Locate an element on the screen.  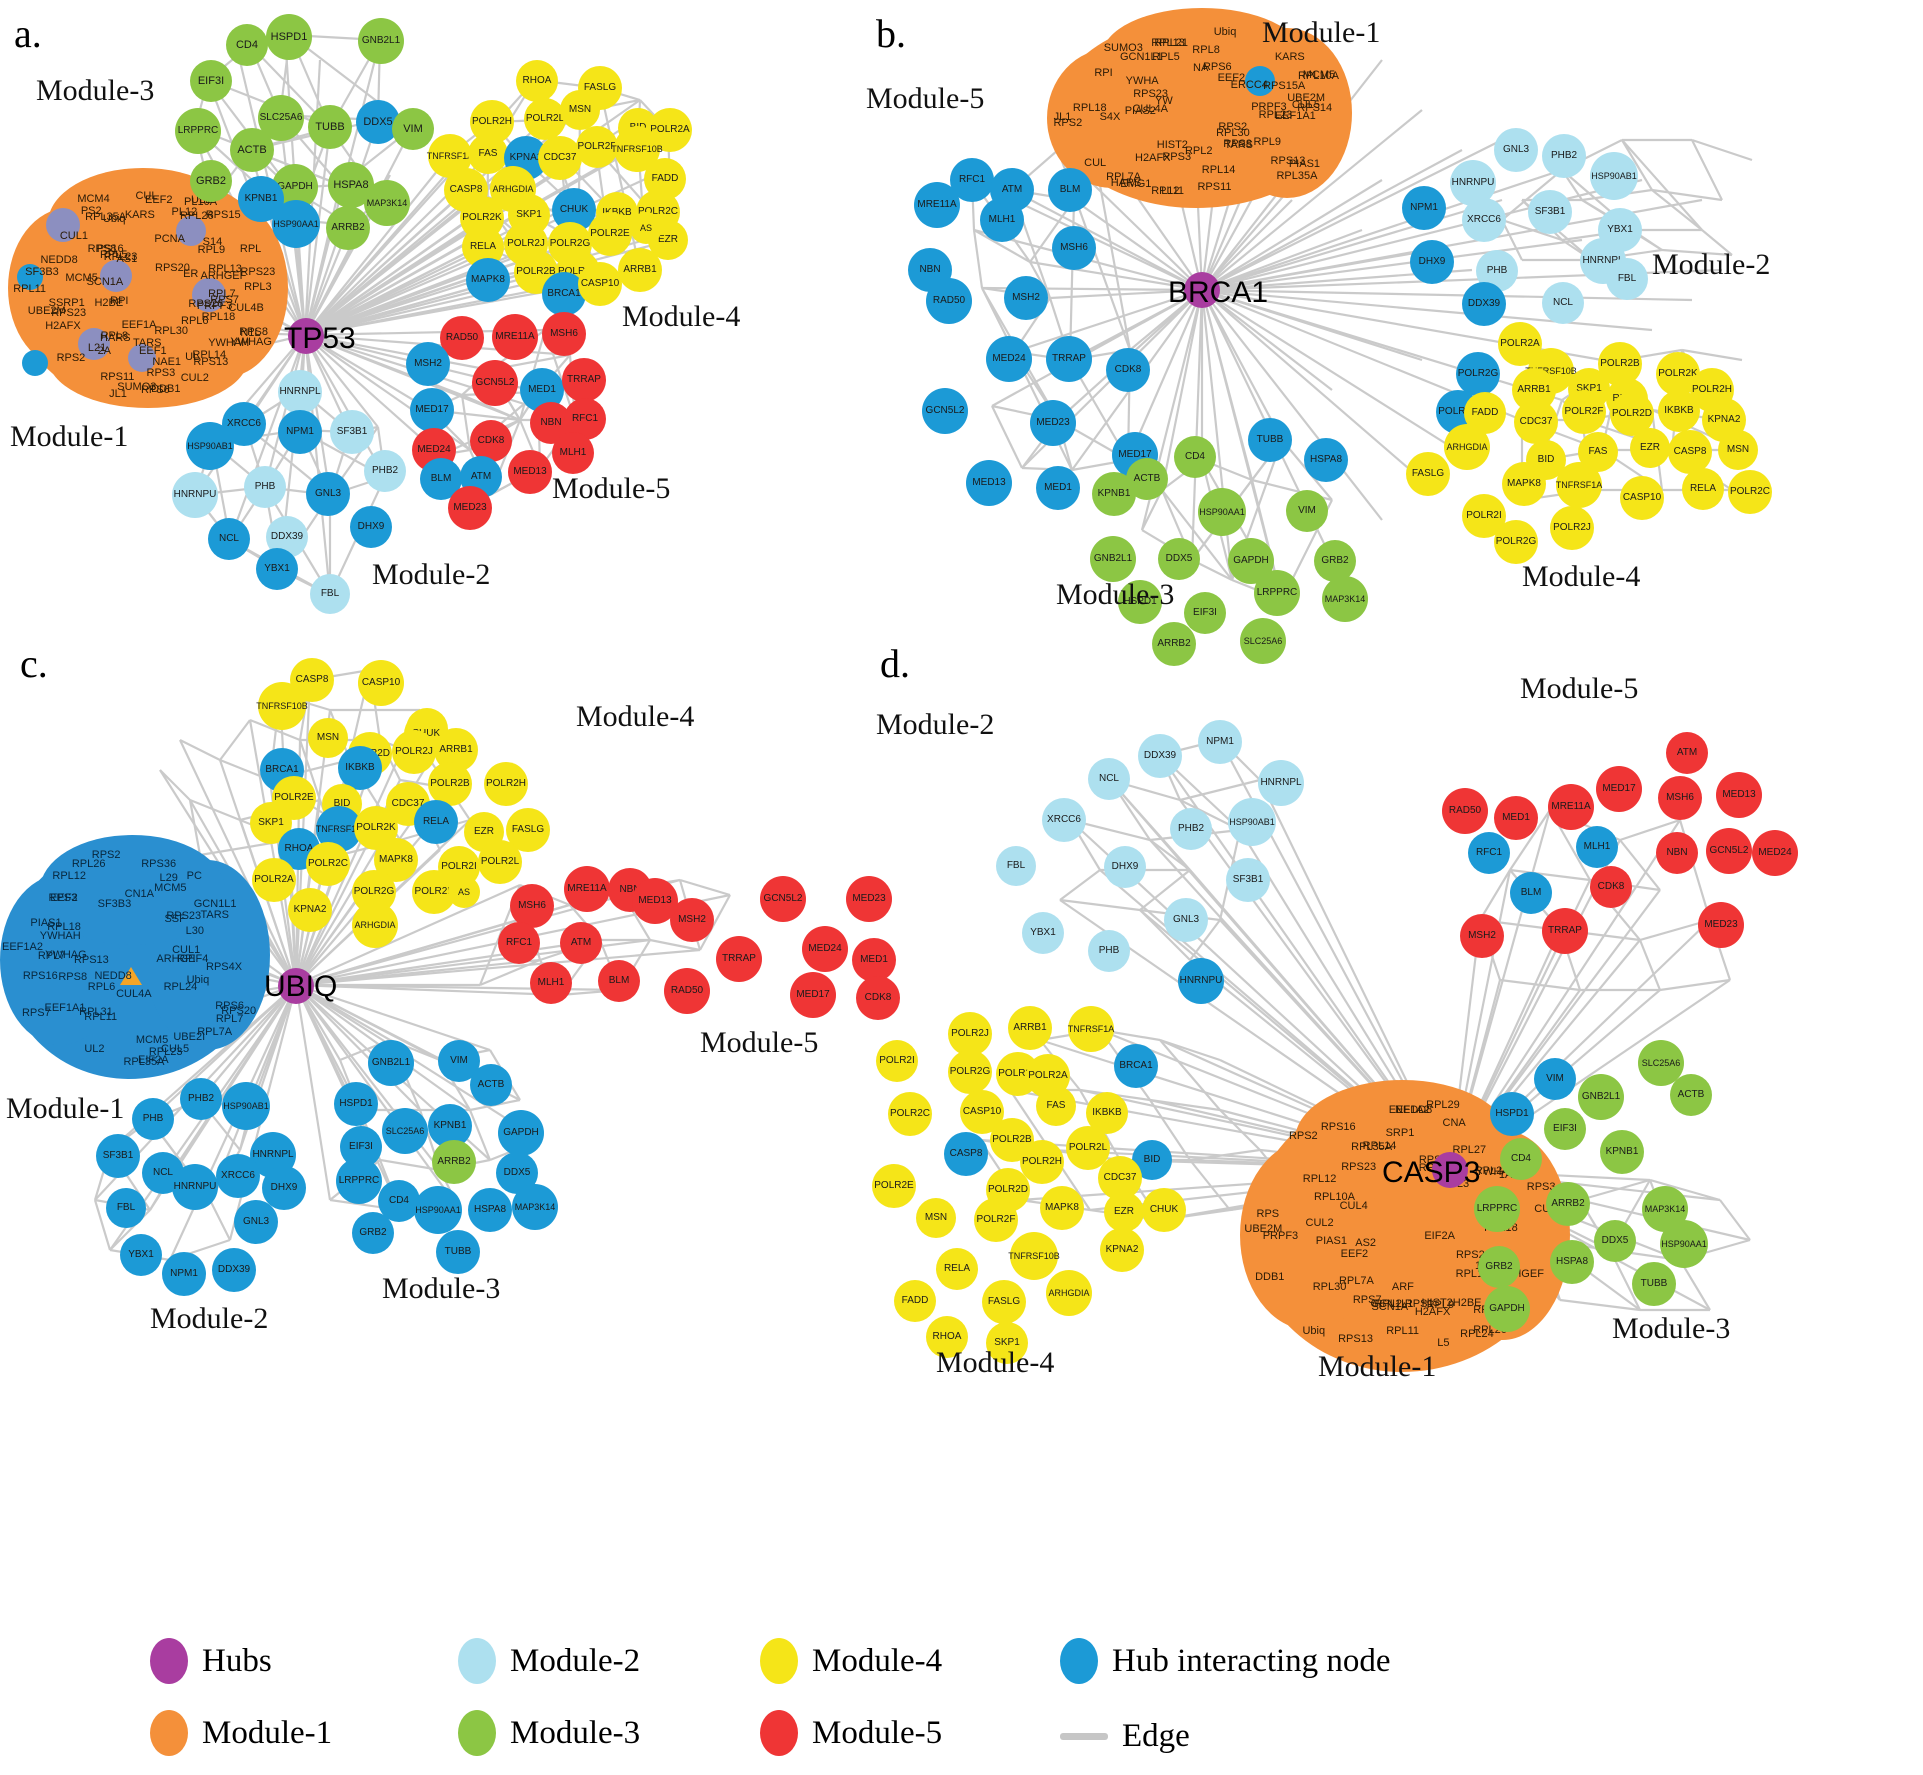
node-d-rad50: RAD50 is located at coordinates (1465, 811).